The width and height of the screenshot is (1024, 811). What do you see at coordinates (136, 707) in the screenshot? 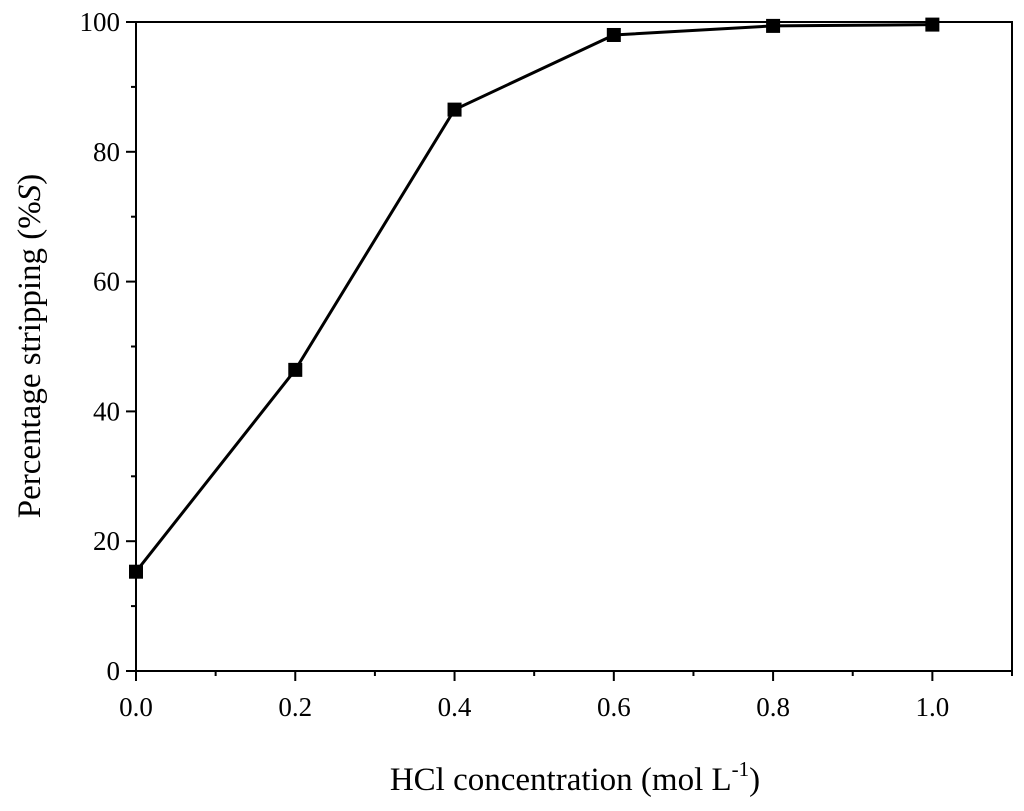
I see `x-tick-label: 0.0` at bounding box center [136, 707].